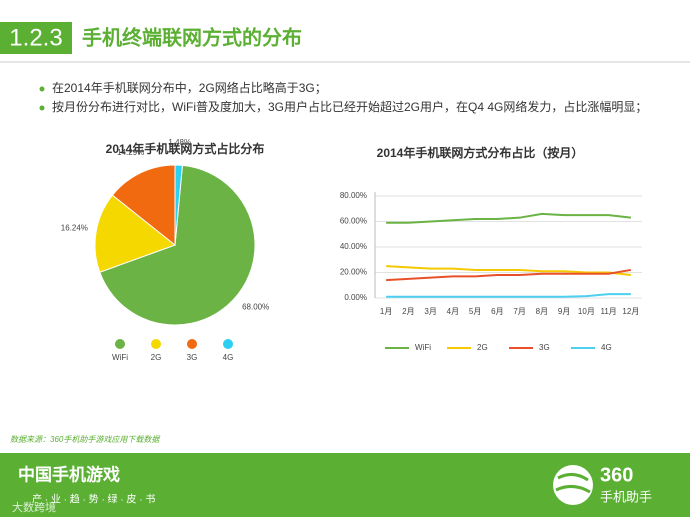 Image resolution: width=690 pixels, height=517 pixels. I want to click on y-tick-label: 0.00%, so click(355, 297).